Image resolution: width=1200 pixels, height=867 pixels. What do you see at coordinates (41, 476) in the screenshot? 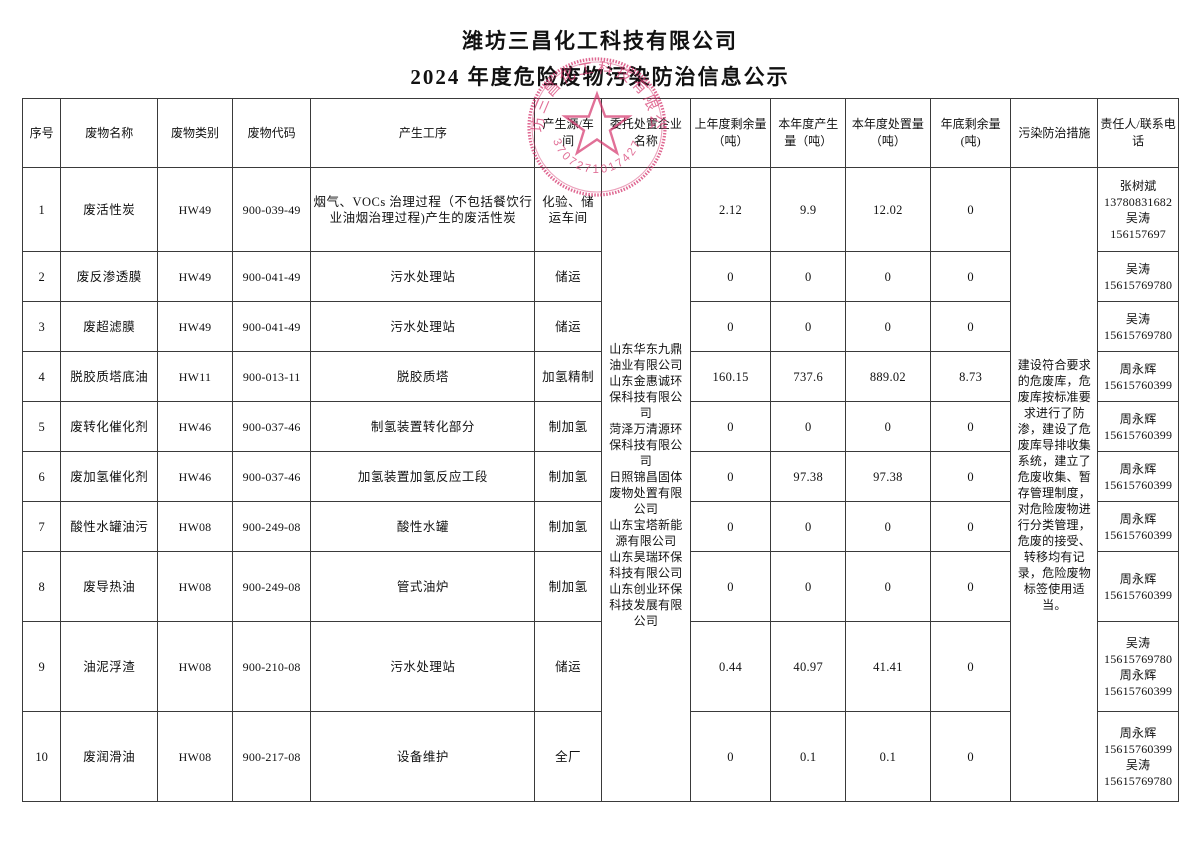
I see `cell-seq: 6` at bounding box center [41, 476].